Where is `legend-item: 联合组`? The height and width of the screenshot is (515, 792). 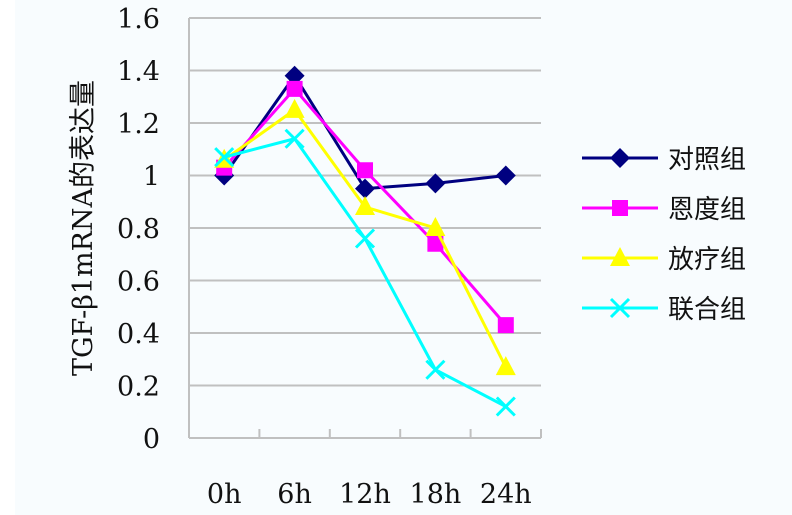 legend-item: 联合组 is located at coordinates (664, 310).